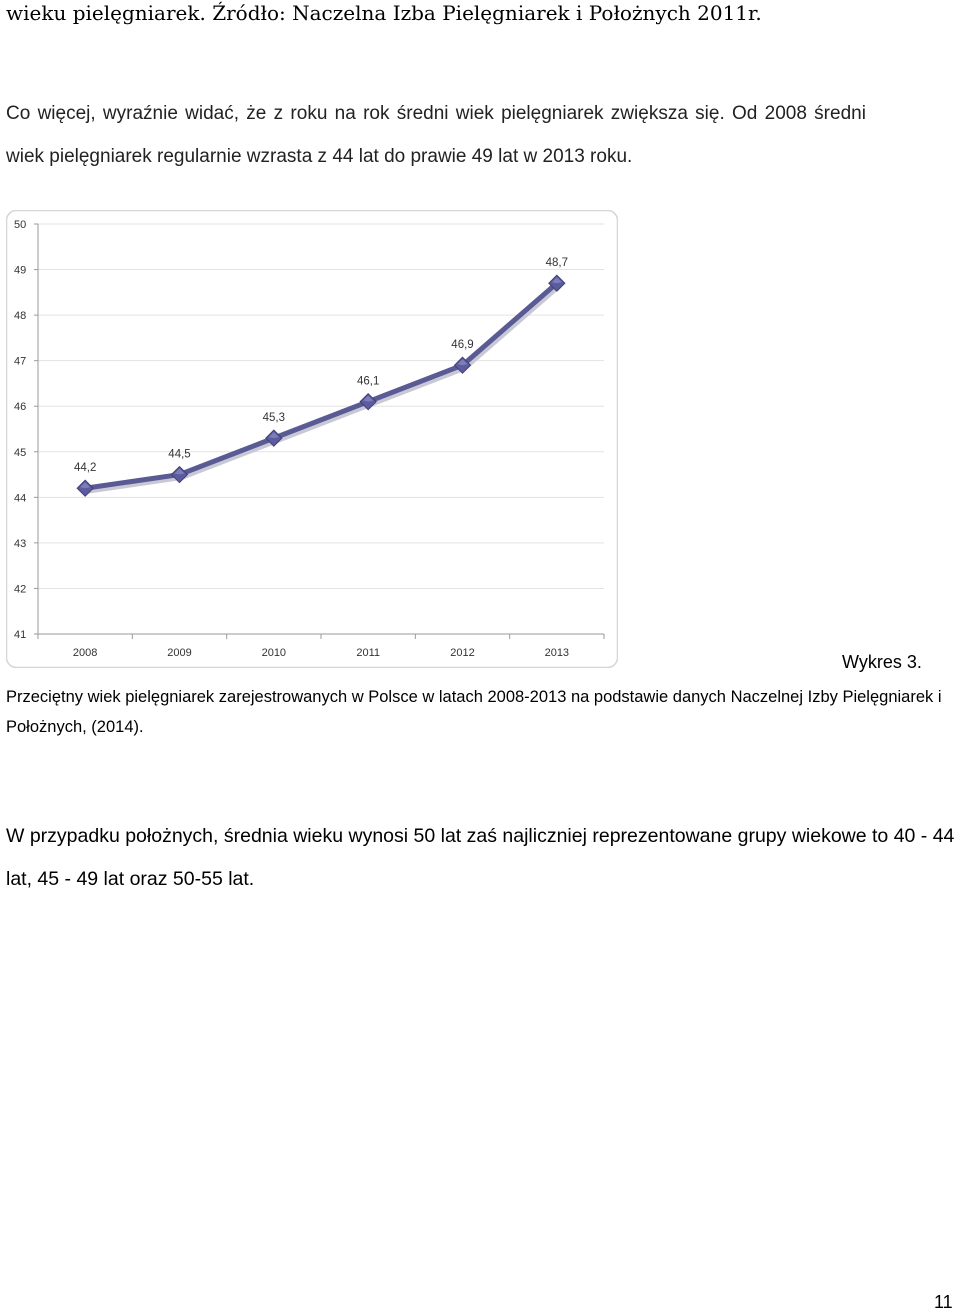  Describe the element at coordinates (20, 589) in the screenshot. I see `y-tick-label: 42` at that location.